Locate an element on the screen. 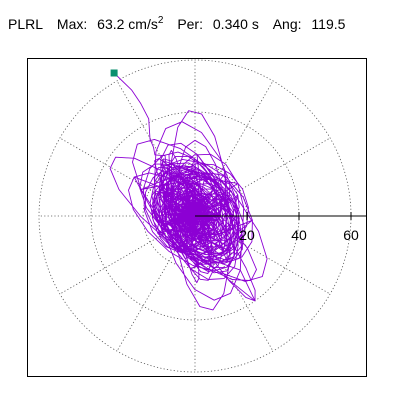 This screenshot has height=400, width=400. radial-axis: 20 40 60 is located at coordinates (280, 227).